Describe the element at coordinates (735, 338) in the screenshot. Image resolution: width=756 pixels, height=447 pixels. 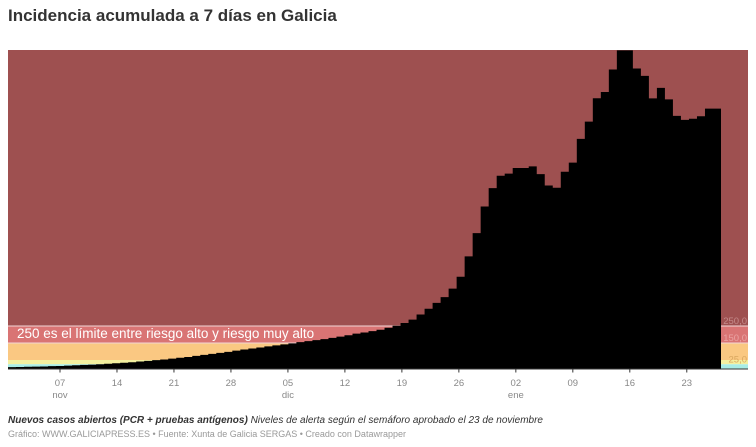
I see `band-label: 150,0` at that location.